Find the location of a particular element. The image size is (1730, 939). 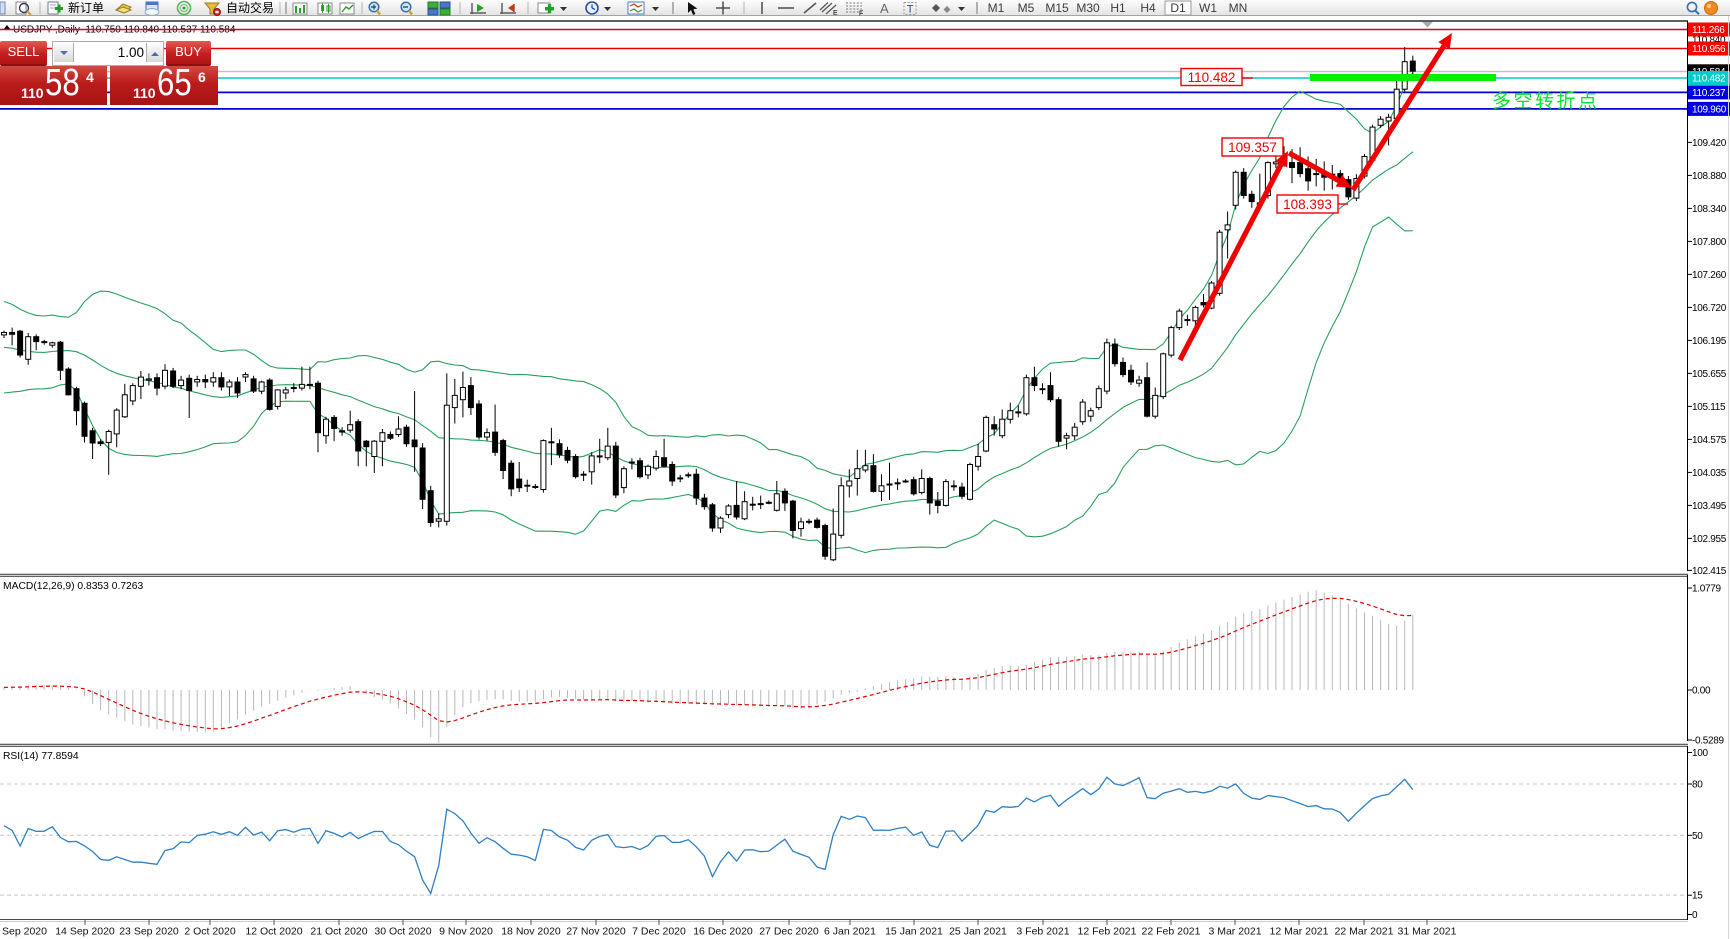

svg-text: 27 Dec 2020 is located at coordinates (789, 932).